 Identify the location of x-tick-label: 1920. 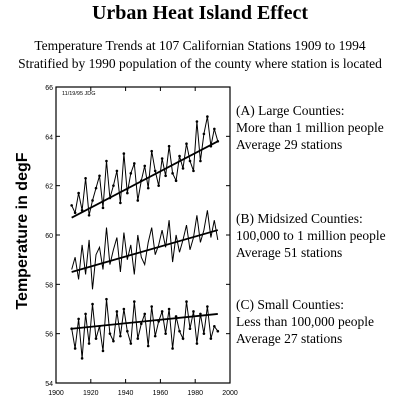
(91, 393).